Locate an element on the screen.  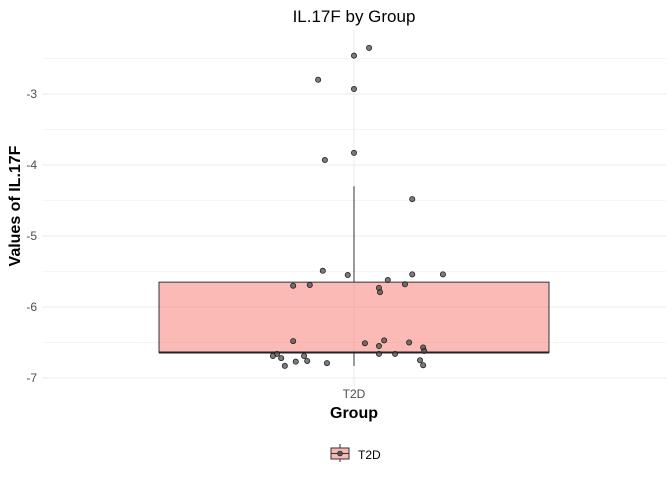
chart-title: IL.17F by Group is located at coordinates (354, 16).